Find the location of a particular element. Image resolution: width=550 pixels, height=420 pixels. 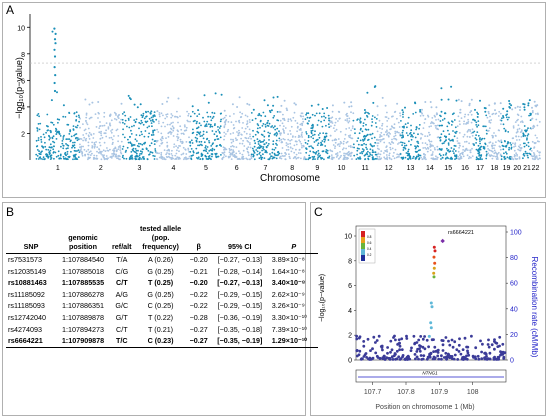

cell-snp: rs7531573 is located at coordinates (25, 259).